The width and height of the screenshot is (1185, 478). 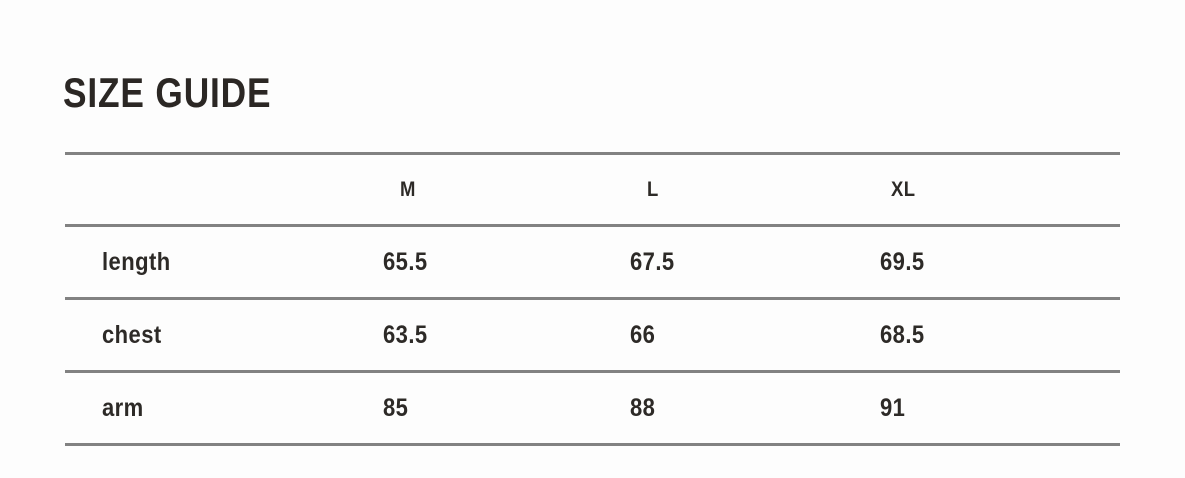 I want to click on cell-value: 91, so click(x=893, y=407).